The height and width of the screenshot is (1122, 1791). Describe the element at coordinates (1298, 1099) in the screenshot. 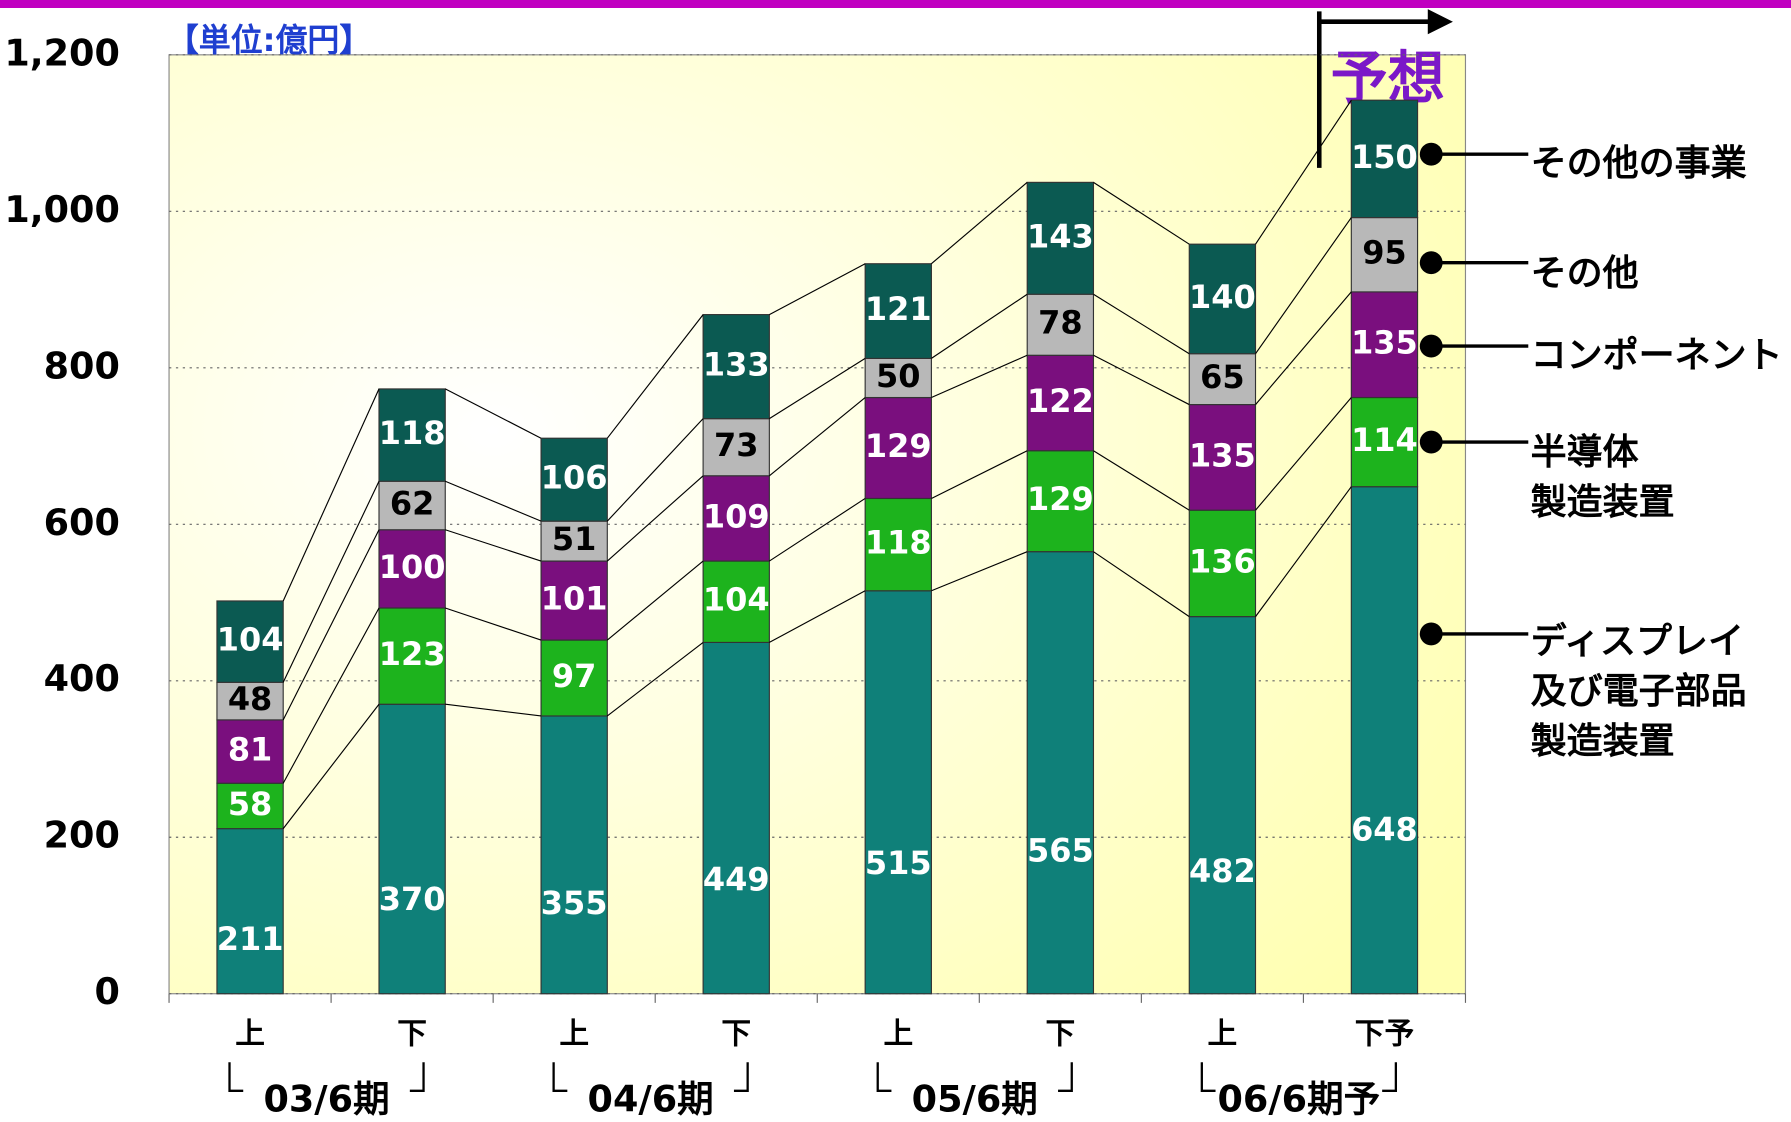

I see `group-label: 06/6期予` at that location.